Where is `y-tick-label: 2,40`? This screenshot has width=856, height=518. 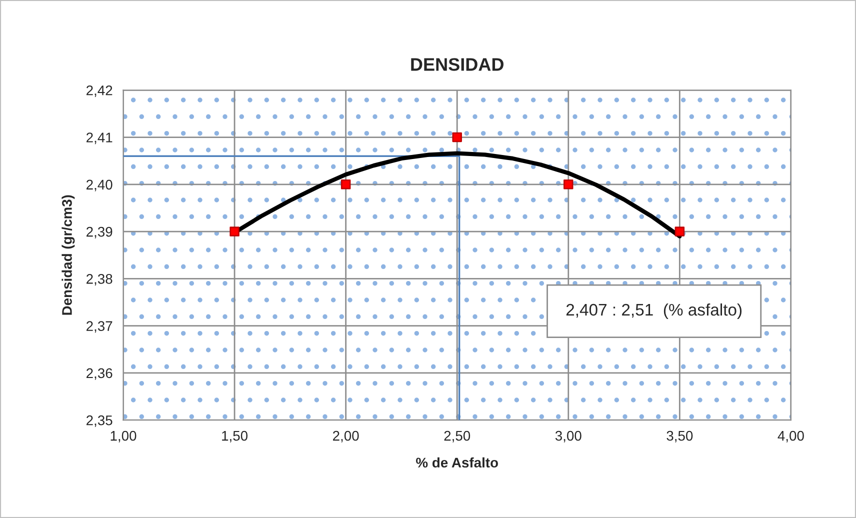
y-tick-label: 2,40 is located at coordinates (99, 186).